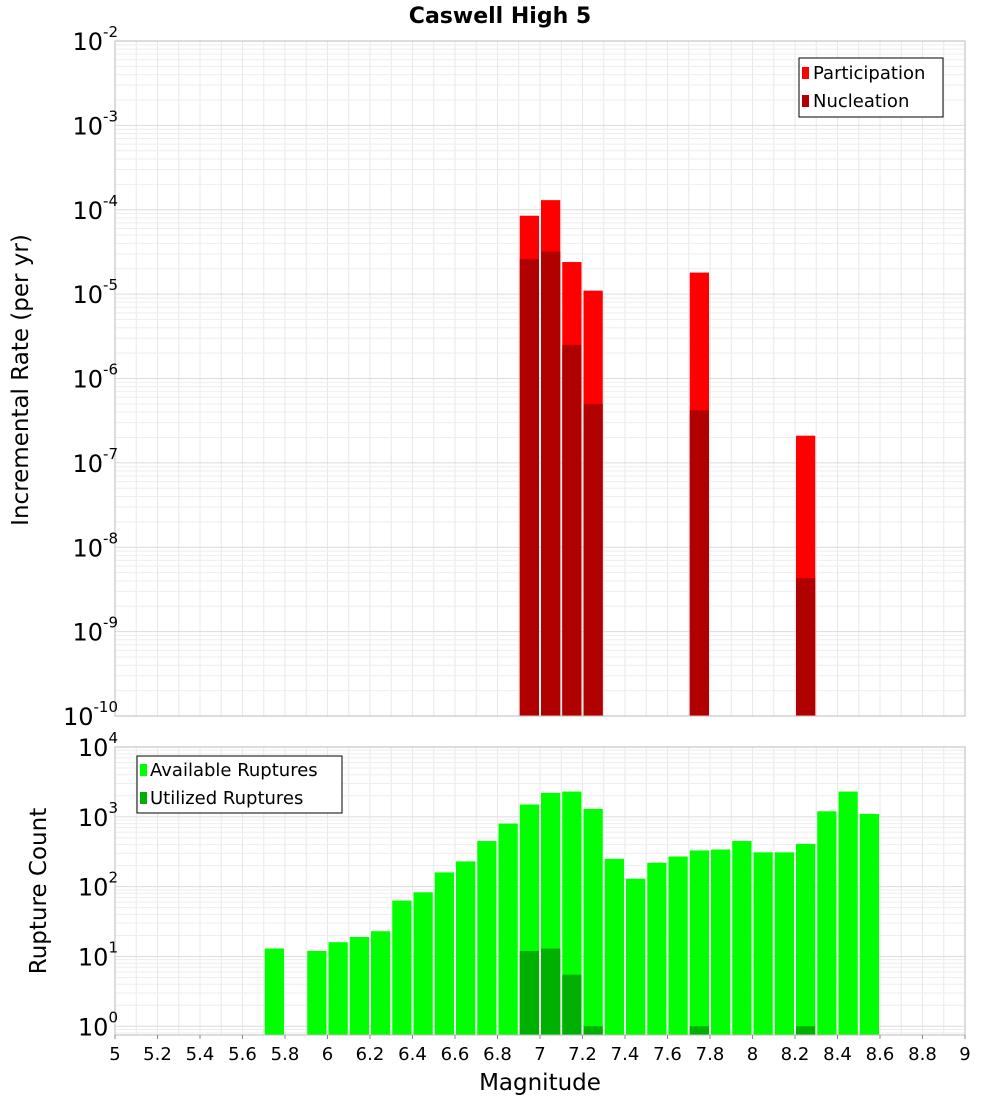 Image resolution: width=1000 pixels, height=1100 pixels. What do you see at coordinates (752, 1054) in the screenshot?
I see `x-tick-label: 8` at bounding box center [752, 1054].